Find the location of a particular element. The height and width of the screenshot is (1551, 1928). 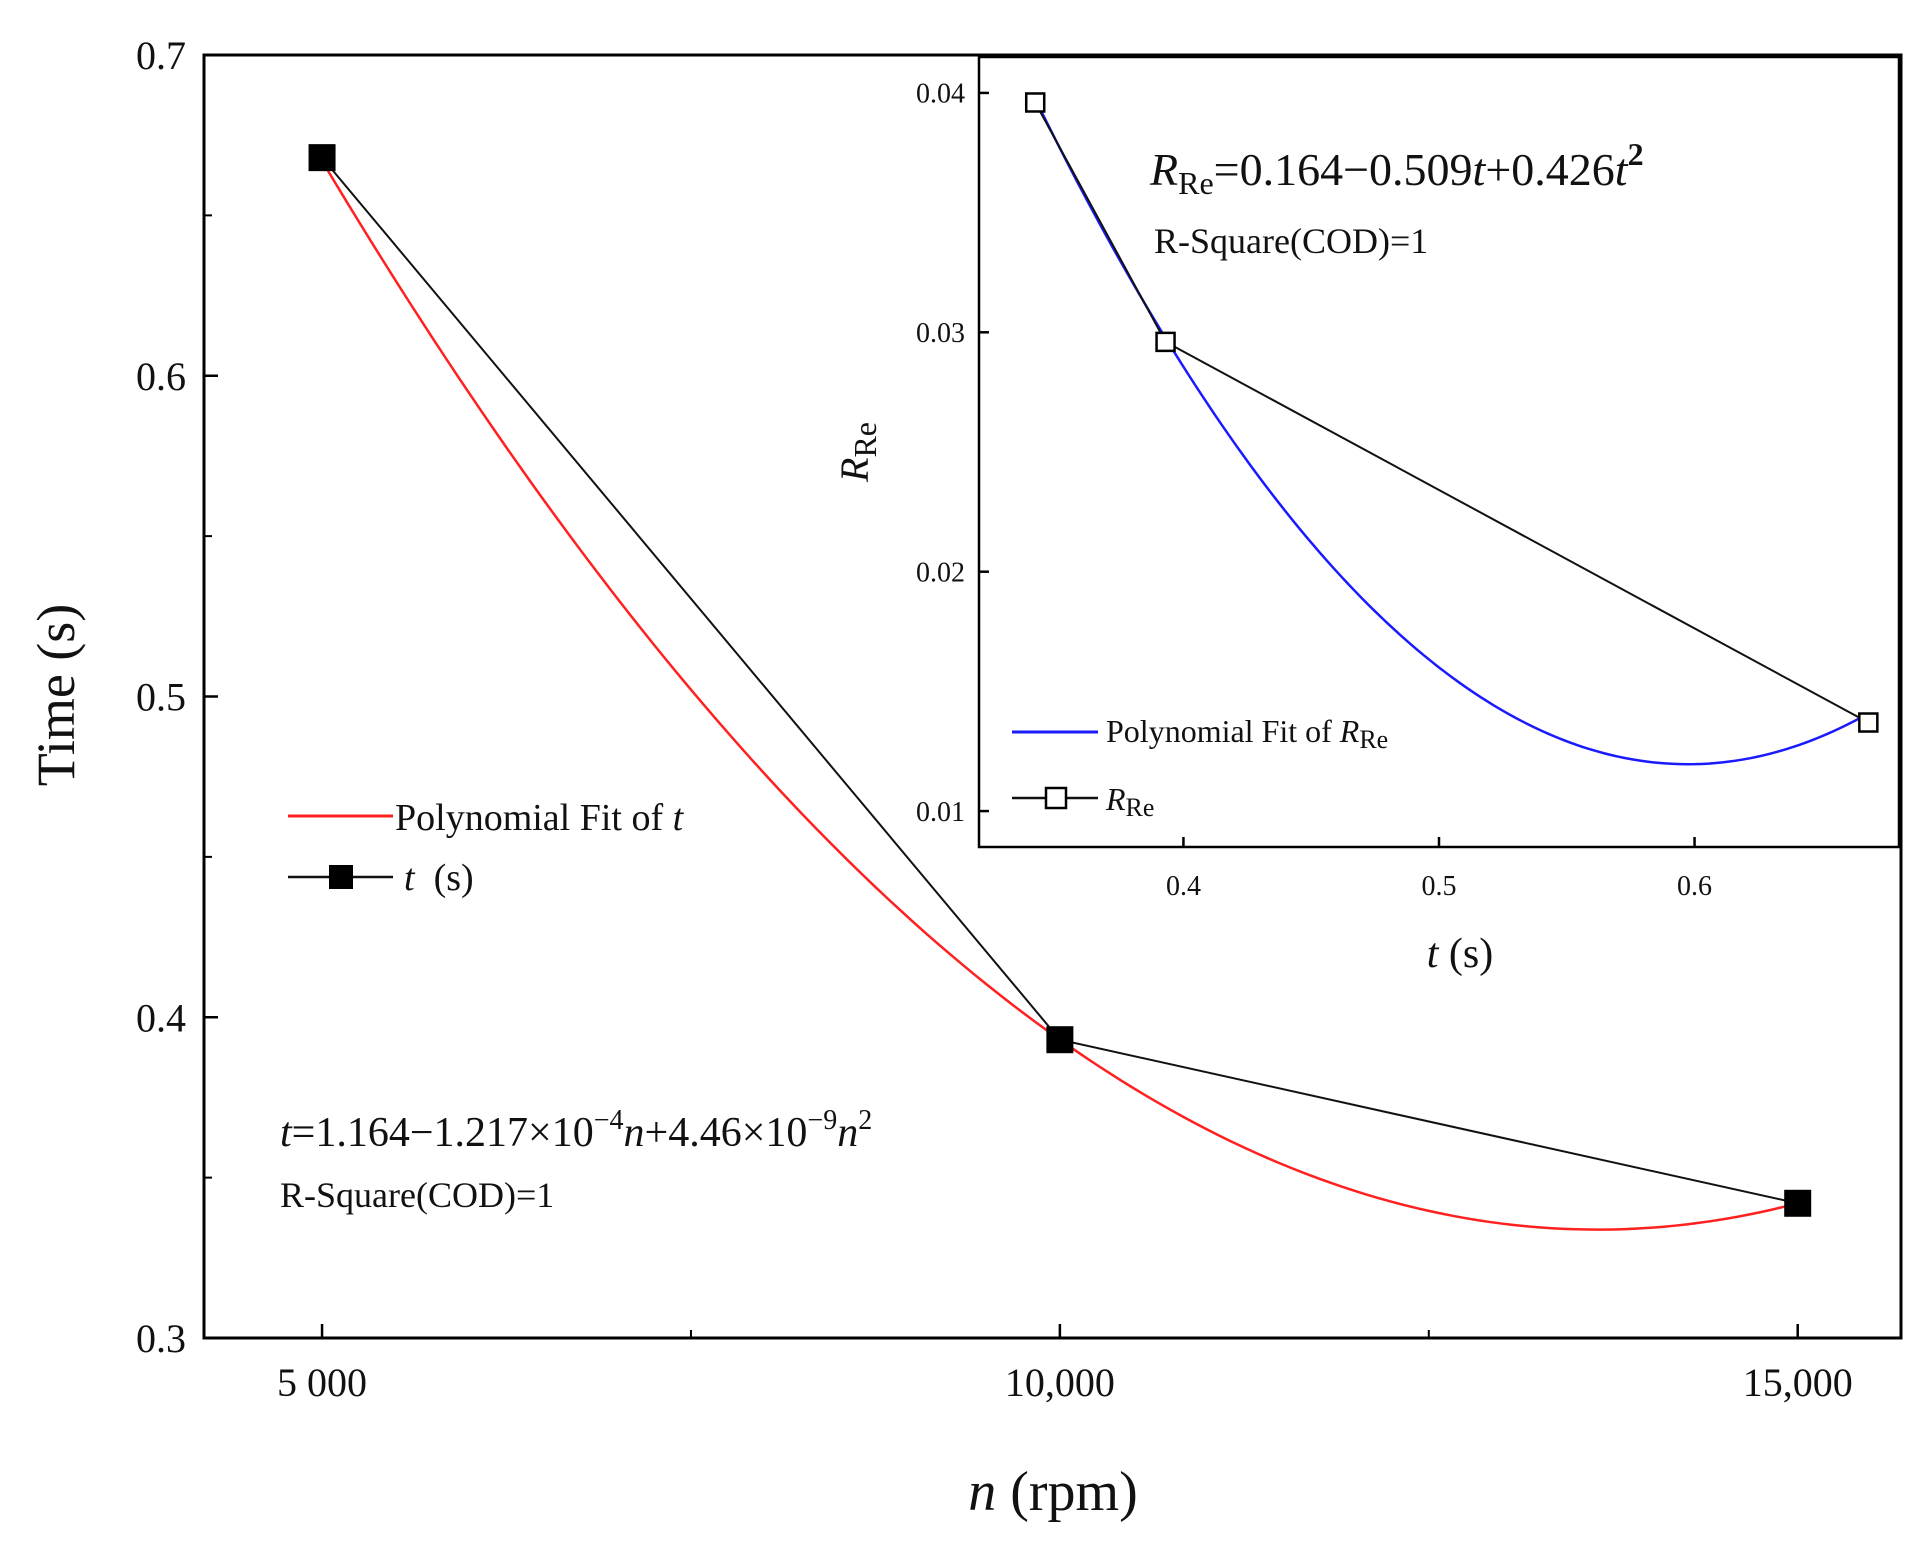

inset-x-axis-unit: (s) is located at coordinates (1465, 954).